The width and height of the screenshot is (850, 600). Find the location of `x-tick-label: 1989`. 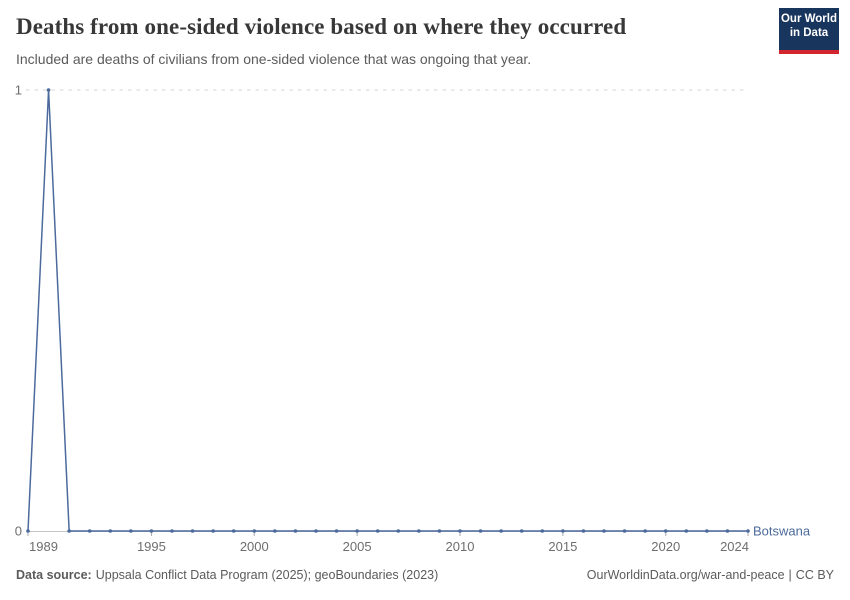

x-tick-label: 1989 is located at coordinates (43, 546).